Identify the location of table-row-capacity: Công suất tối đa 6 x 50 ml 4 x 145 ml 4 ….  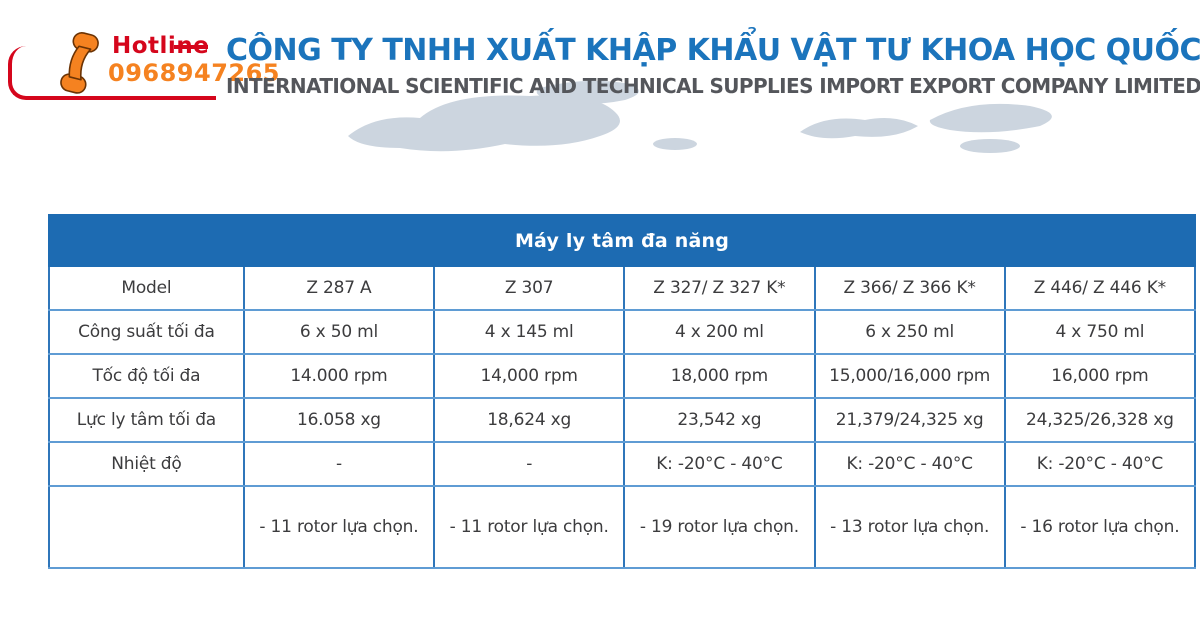
(622, 332).